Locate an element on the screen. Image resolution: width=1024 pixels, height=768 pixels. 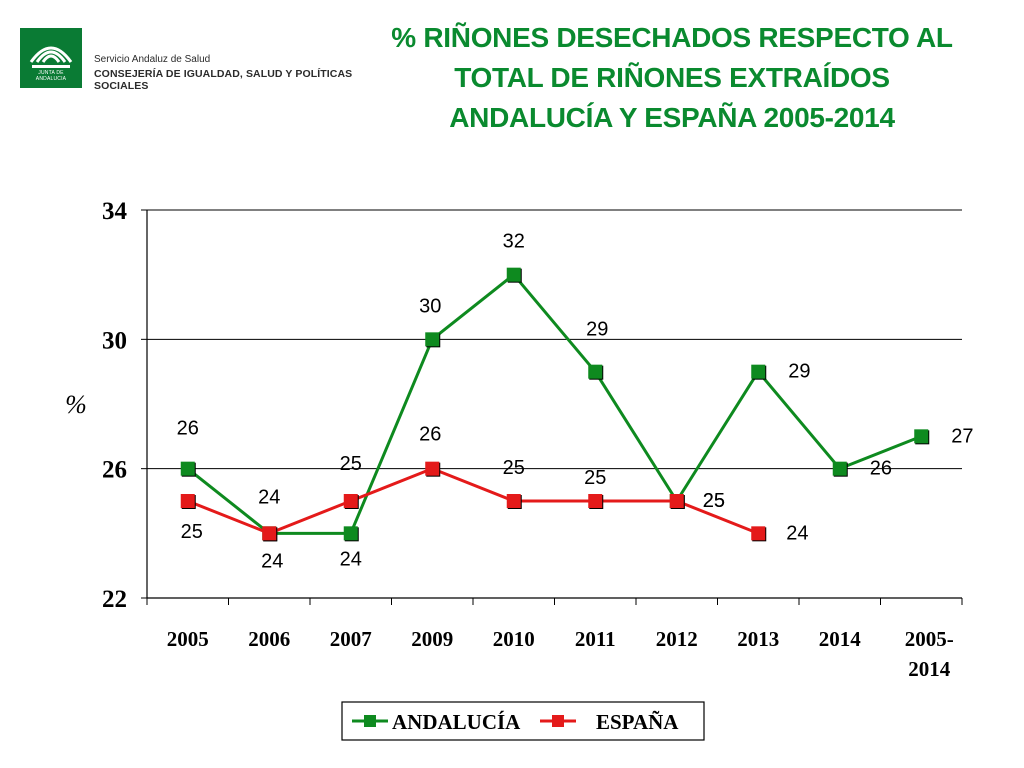
x-tick-label: 2013 is located at coordinates (758, 639).